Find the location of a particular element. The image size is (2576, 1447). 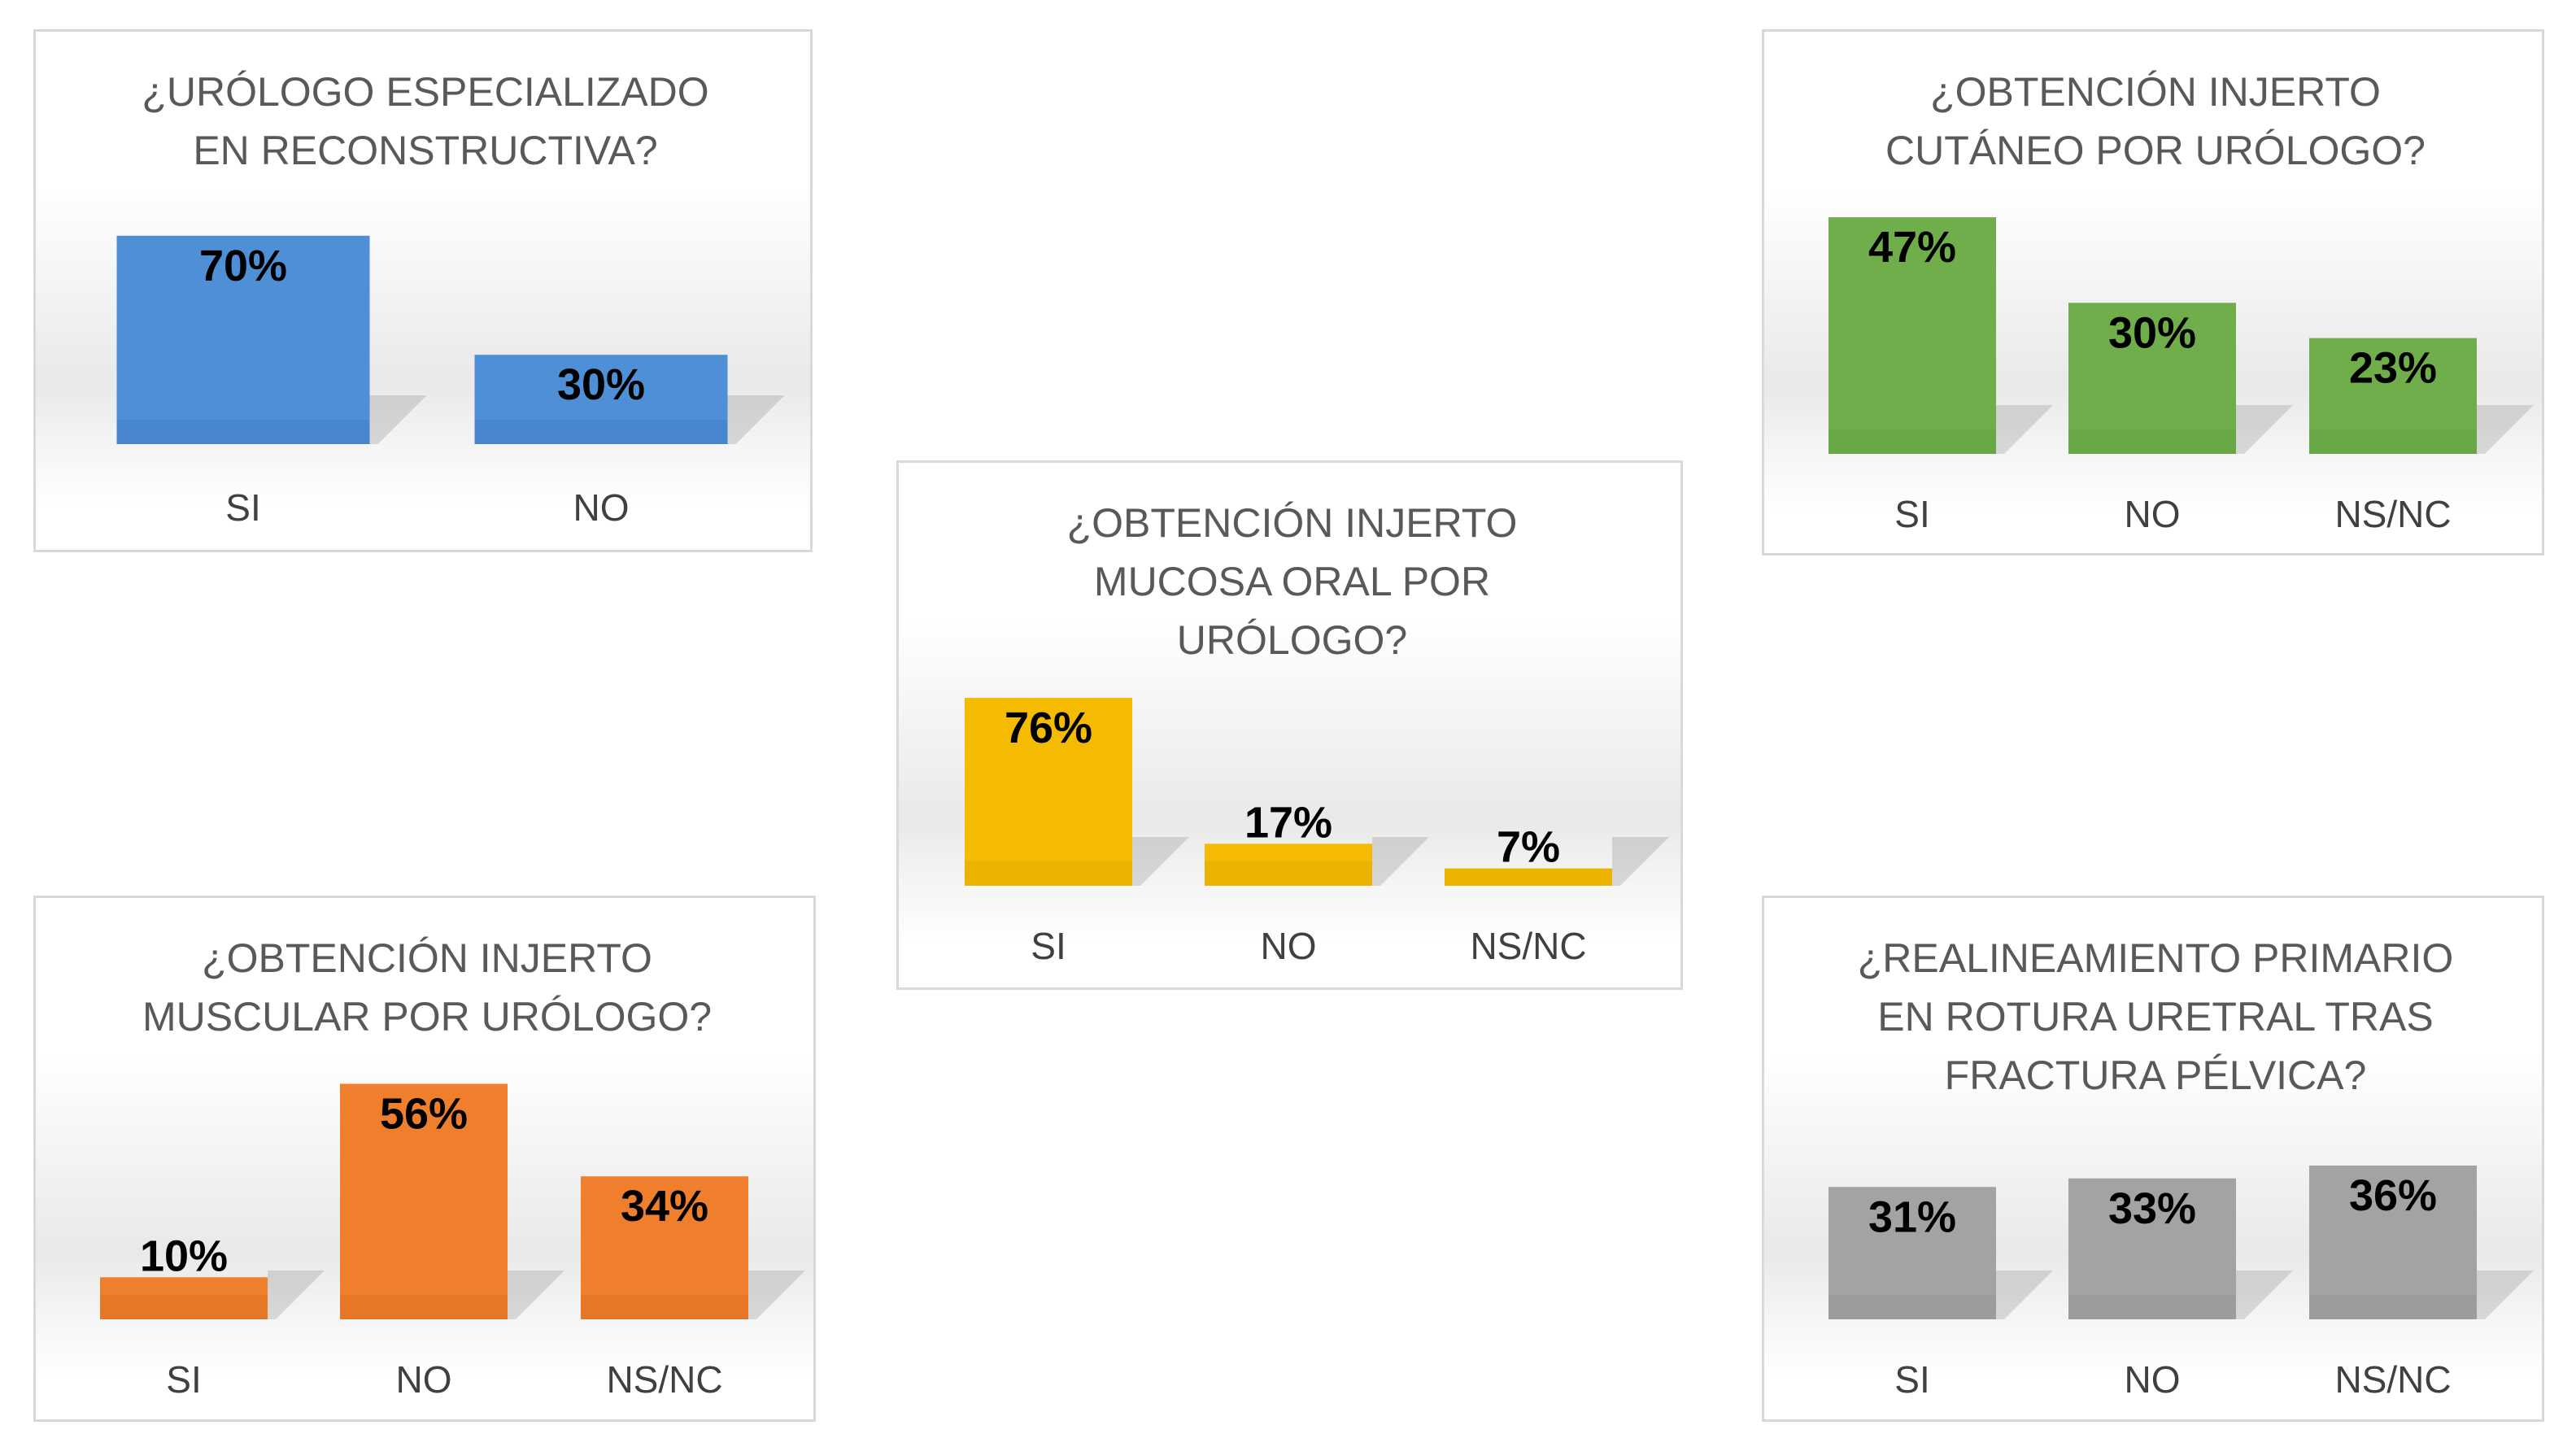

data-label: 70% is located at coordinates (243, 266).